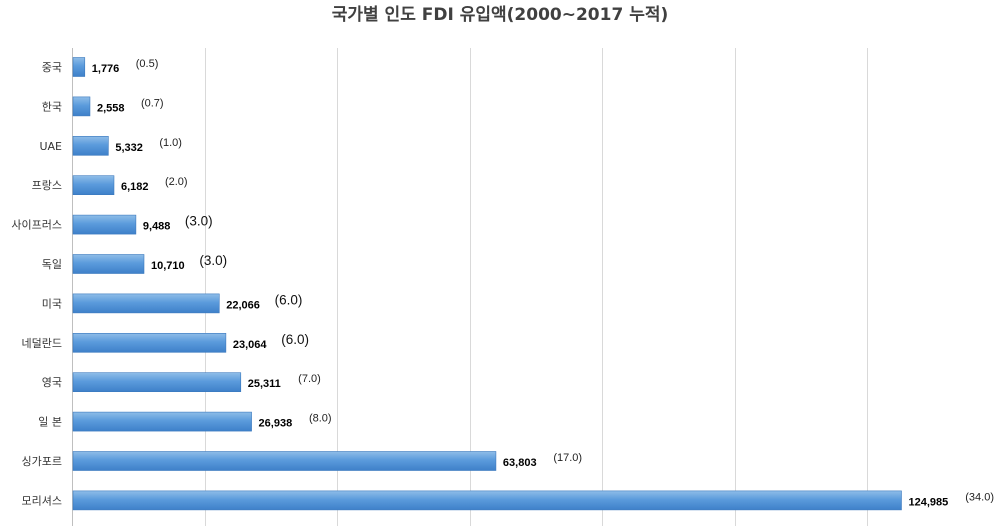 The width and height of the screenshot is (1000, 526). What do you see at coordinates (176, 182) in the screenshot?
I see `share-label: (2.0)` at bounding box center [176, 182].